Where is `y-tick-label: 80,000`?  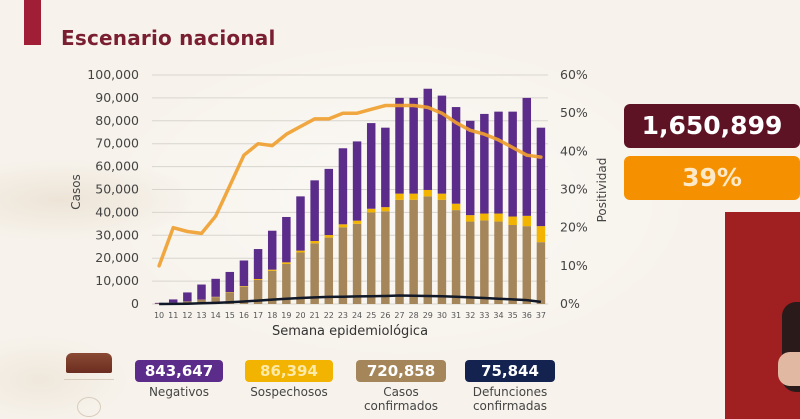
y-tick-label: 80,000 is located at coordinates (117, 120).